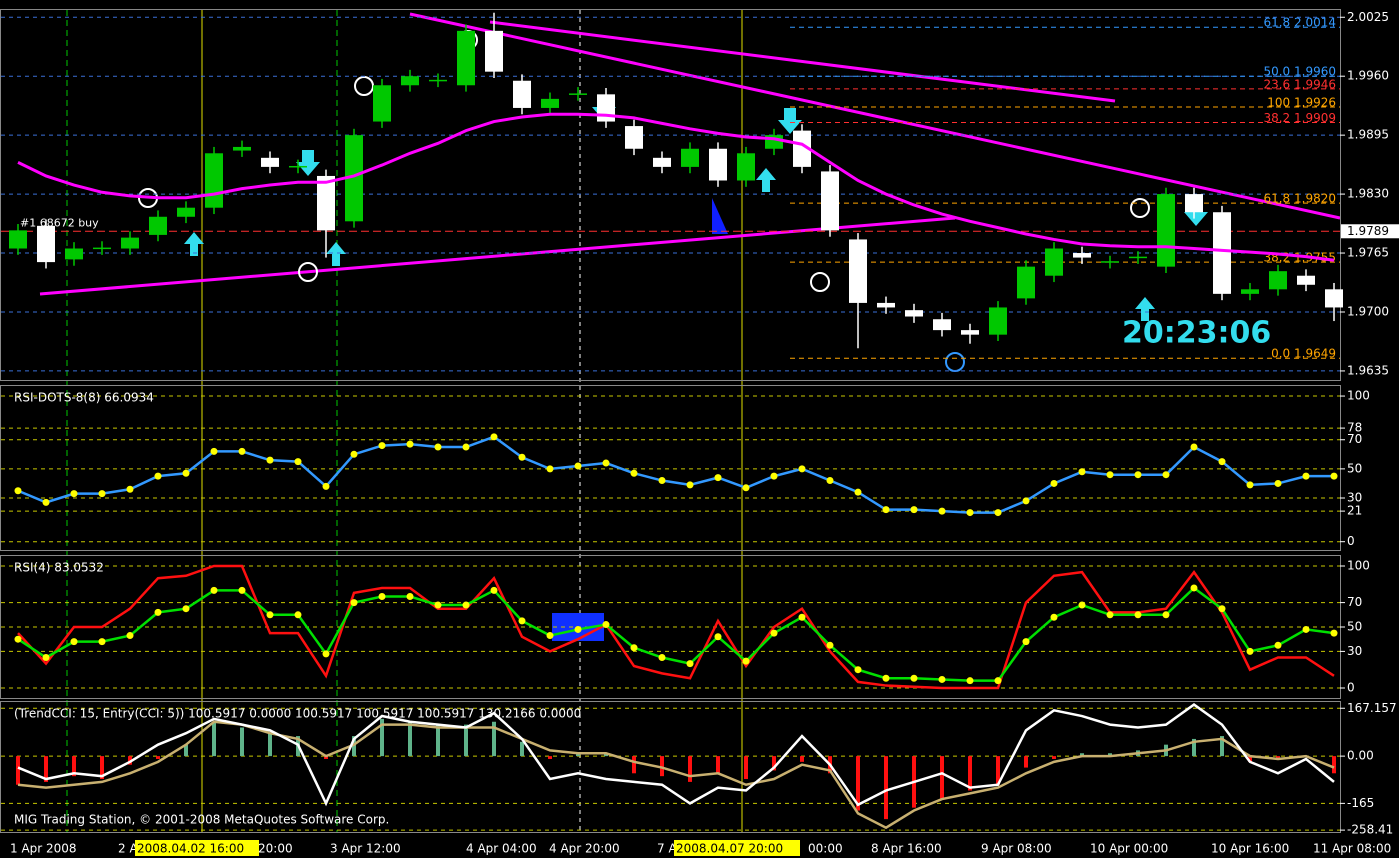  What do you see at coordinates (501, 849) in the screenshot?
I see `time-label: 4 Apr 04:00` at bounding box center [501, 849].